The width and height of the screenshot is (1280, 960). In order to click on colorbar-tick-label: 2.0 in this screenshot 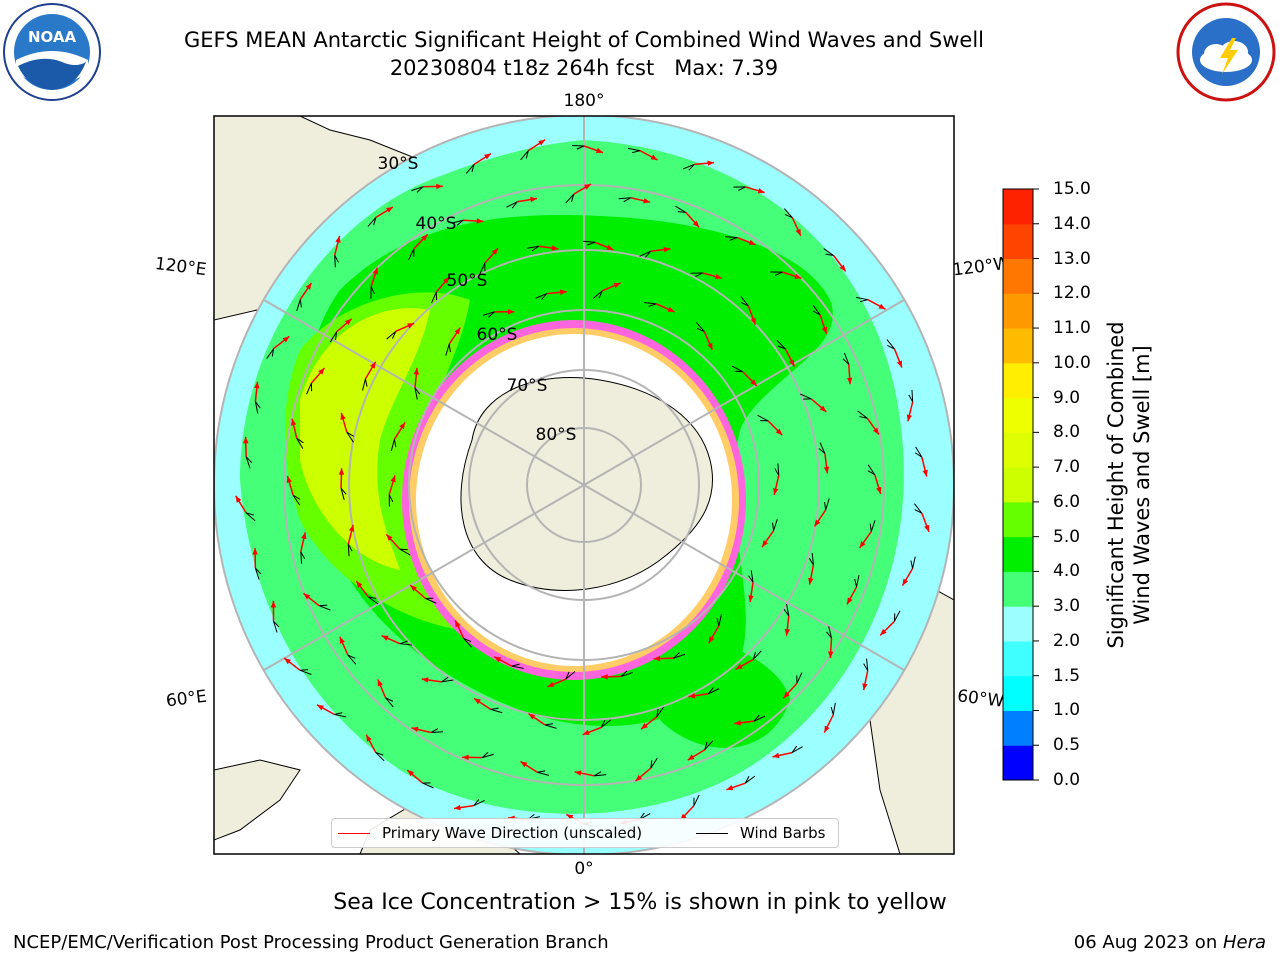, I will do `click(1067, 640)`.